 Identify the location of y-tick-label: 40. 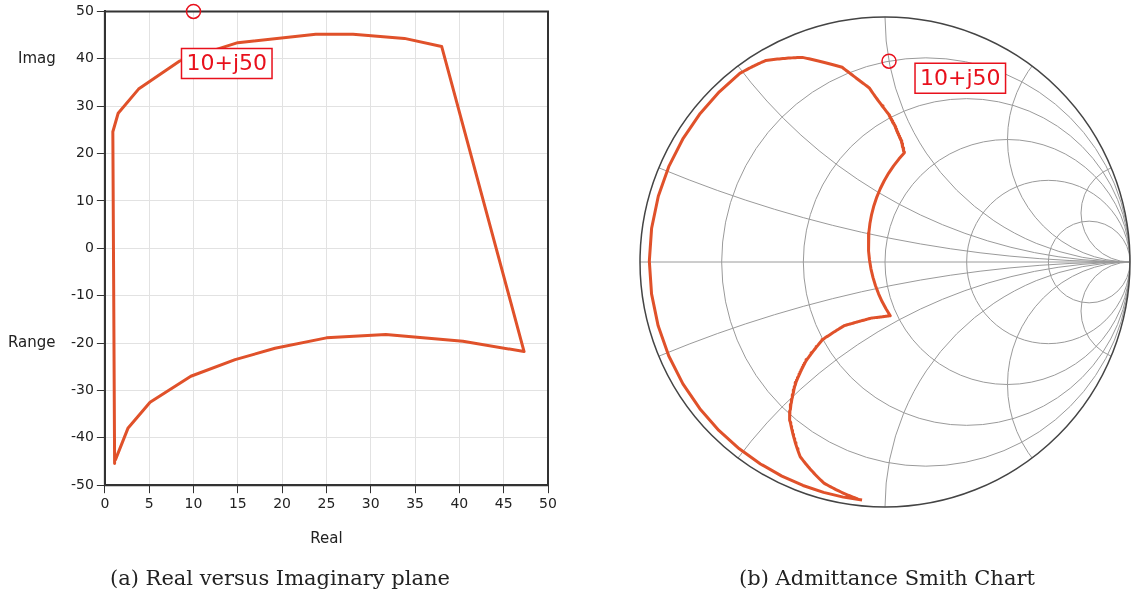
(85, 57).